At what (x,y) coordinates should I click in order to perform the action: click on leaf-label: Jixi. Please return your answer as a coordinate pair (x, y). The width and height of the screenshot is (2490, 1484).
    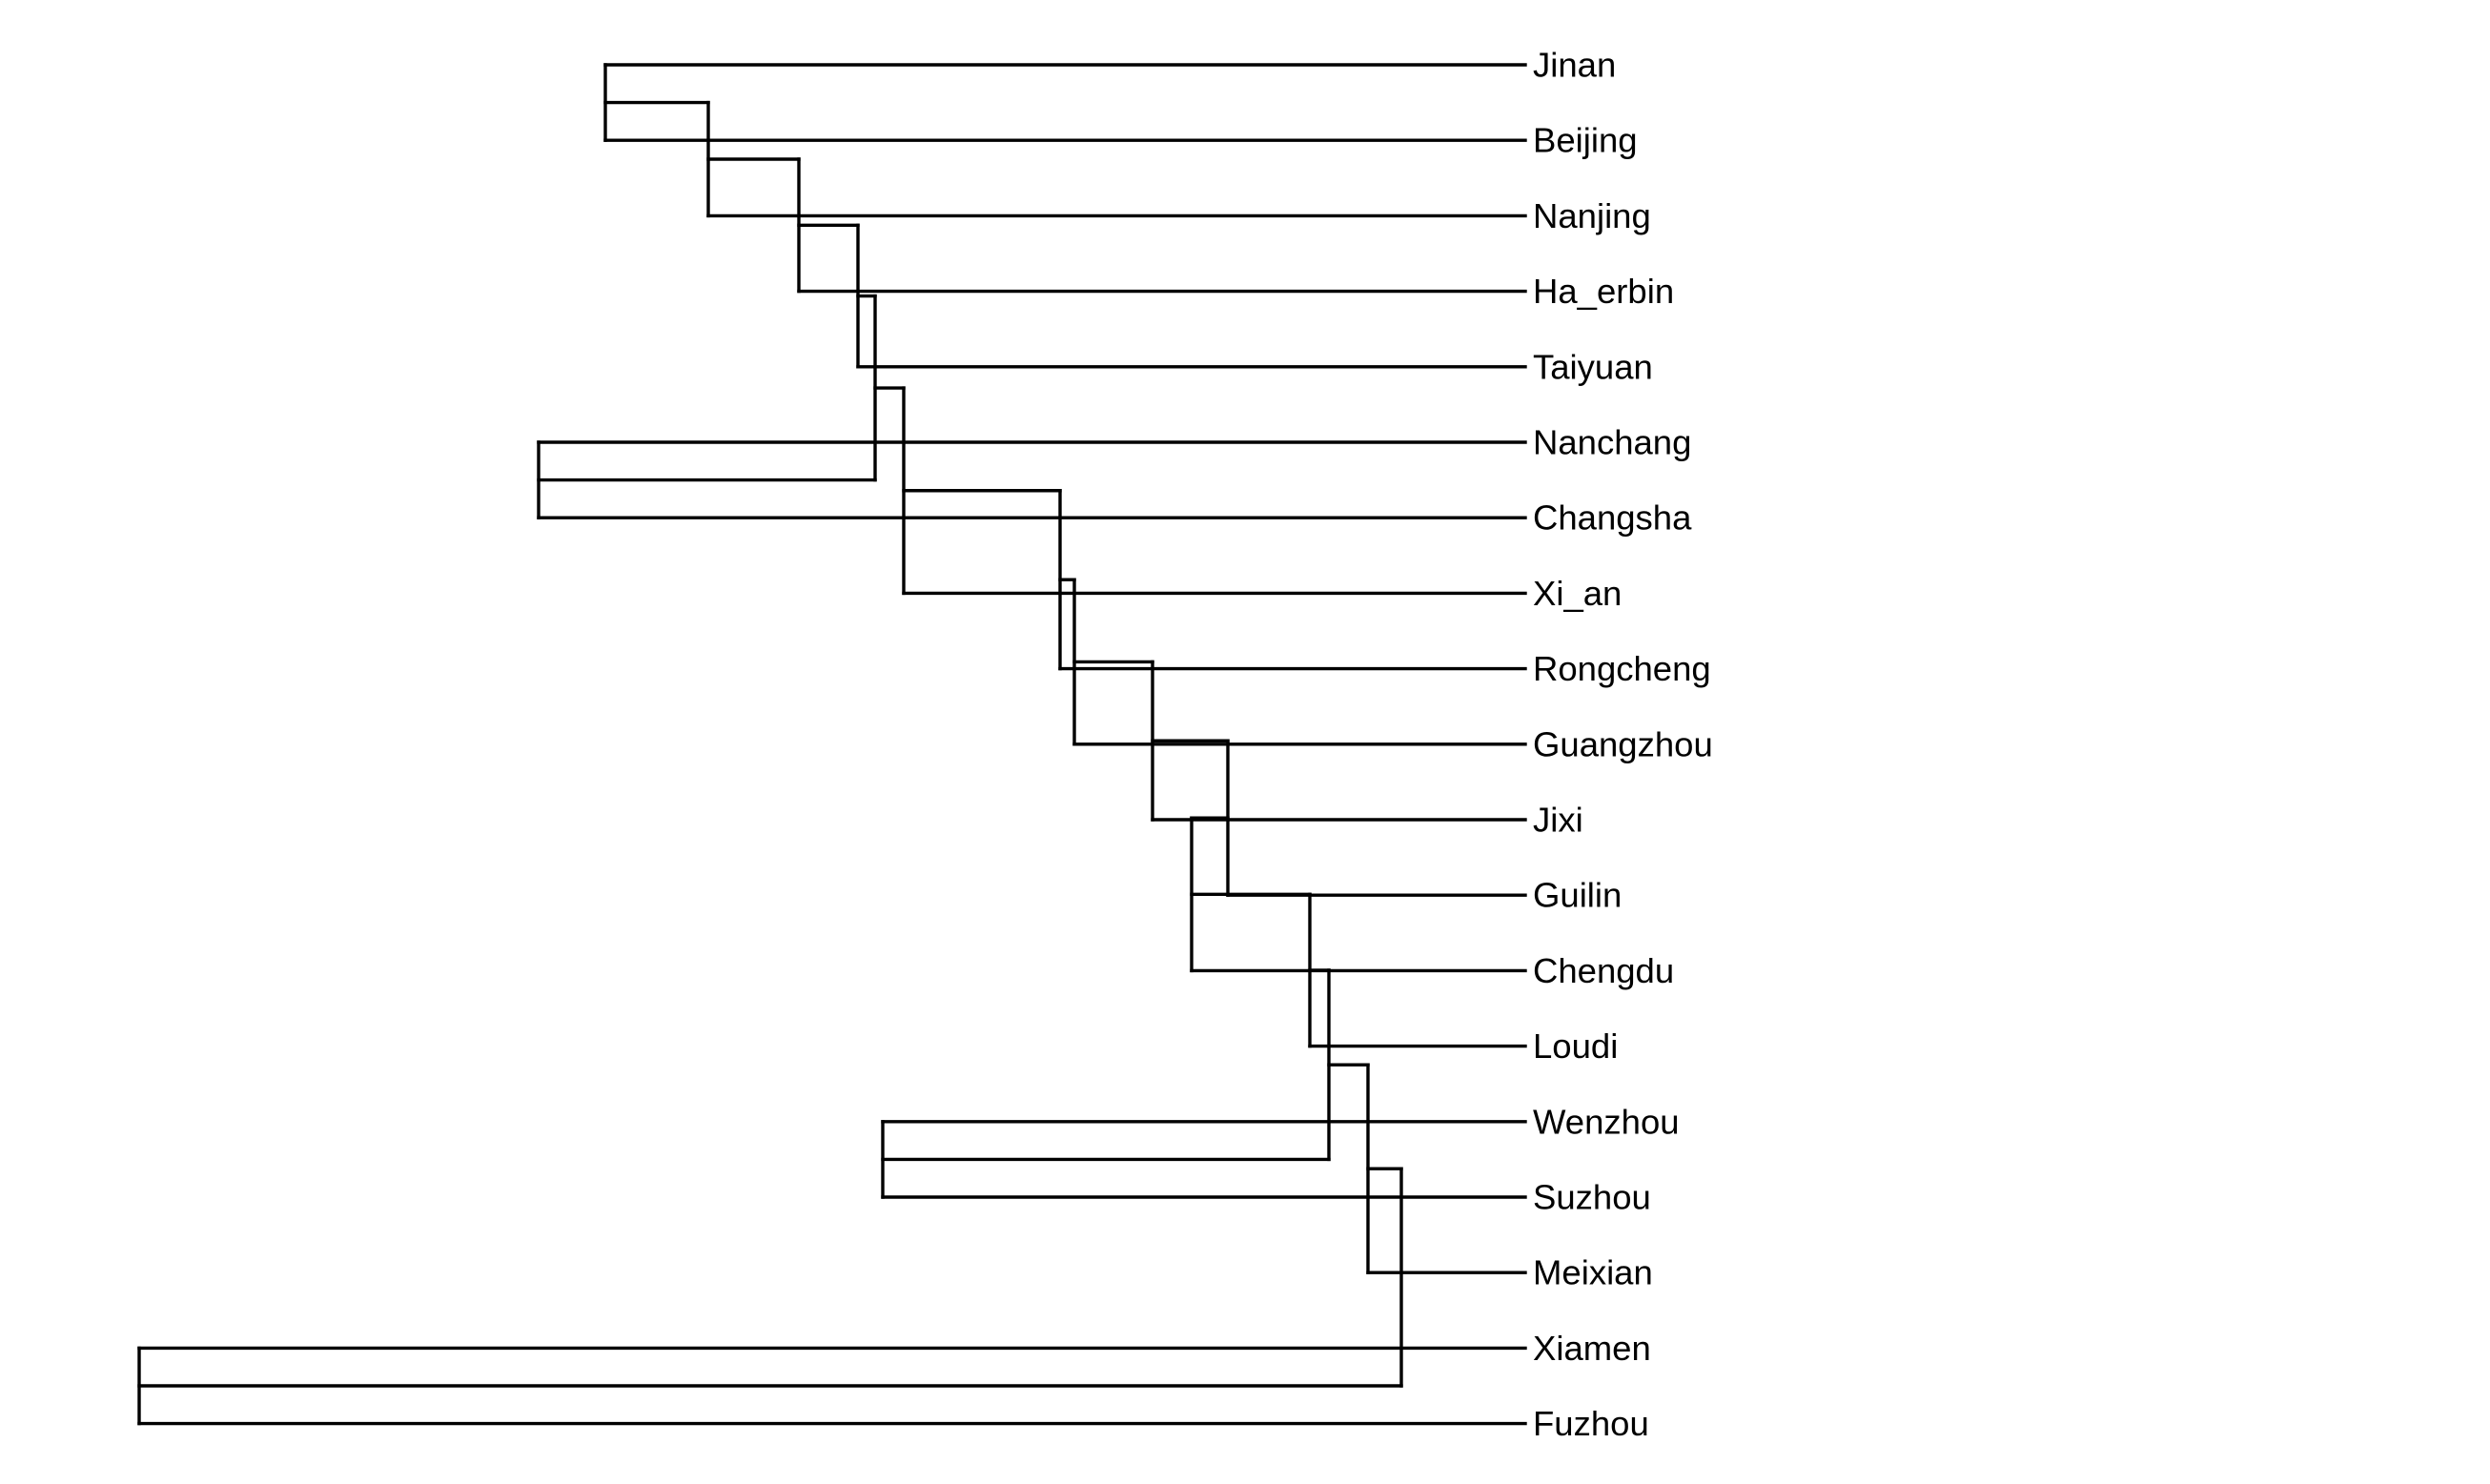
    Looking at the image, I should click on (1558, 821).